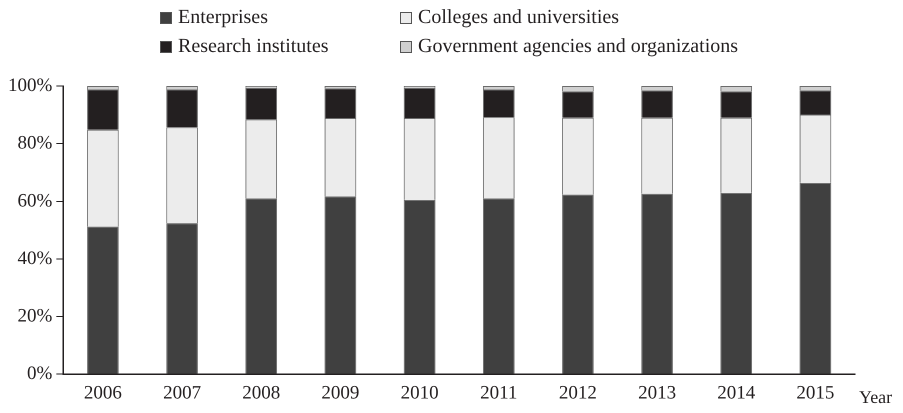  I want to click on y-tick-label: 40%, so click(35, 258).